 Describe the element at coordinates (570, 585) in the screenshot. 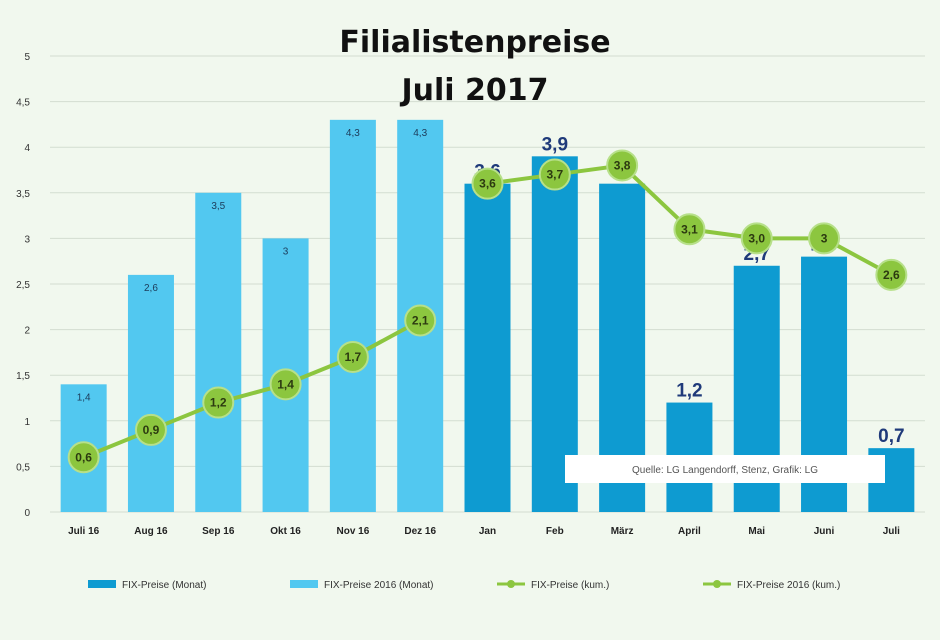

I see `legend-label: FIX-Preise (kum.)` at that location.